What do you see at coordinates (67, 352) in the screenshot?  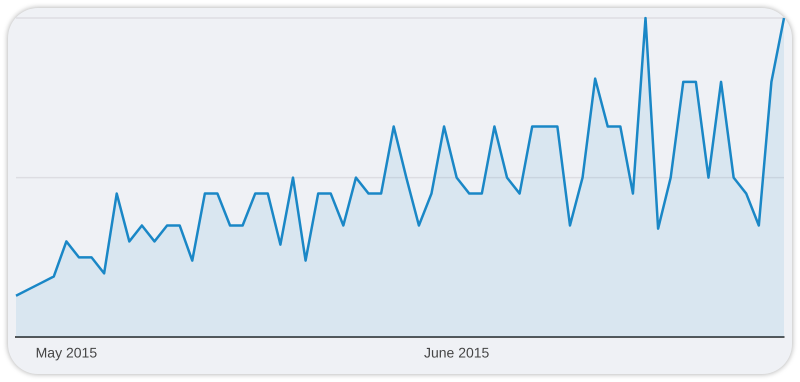 I see `x-tick-label: May 2015` at bounding box center [67, 352].